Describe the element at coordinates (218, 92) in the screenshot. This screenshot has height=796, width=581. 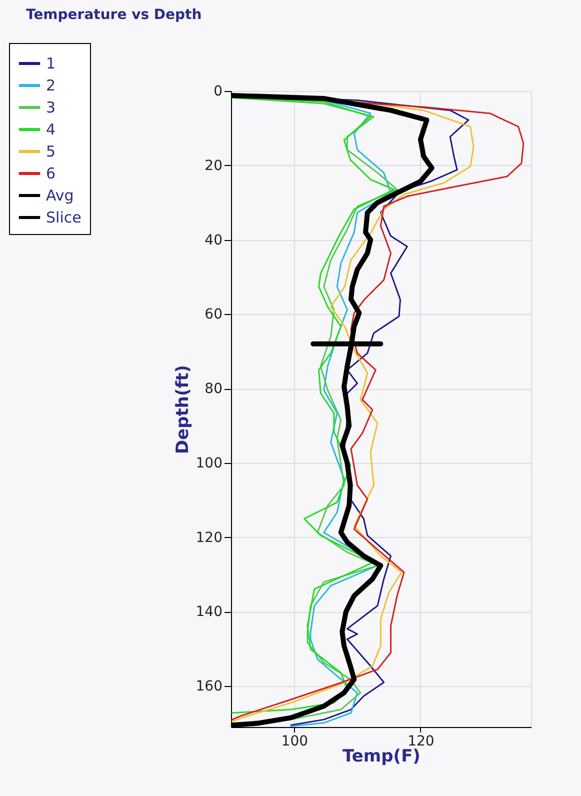
I see `y-tick-label: 0` at that location.